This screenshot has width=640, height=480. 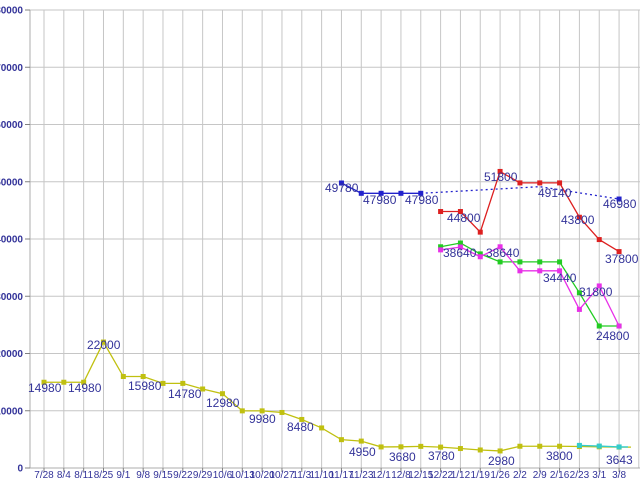 What do you see at coordinates (123, 475) in the screenshot?
I see `x-axis-date-label: 9/1` at bounding box center [123, 475].